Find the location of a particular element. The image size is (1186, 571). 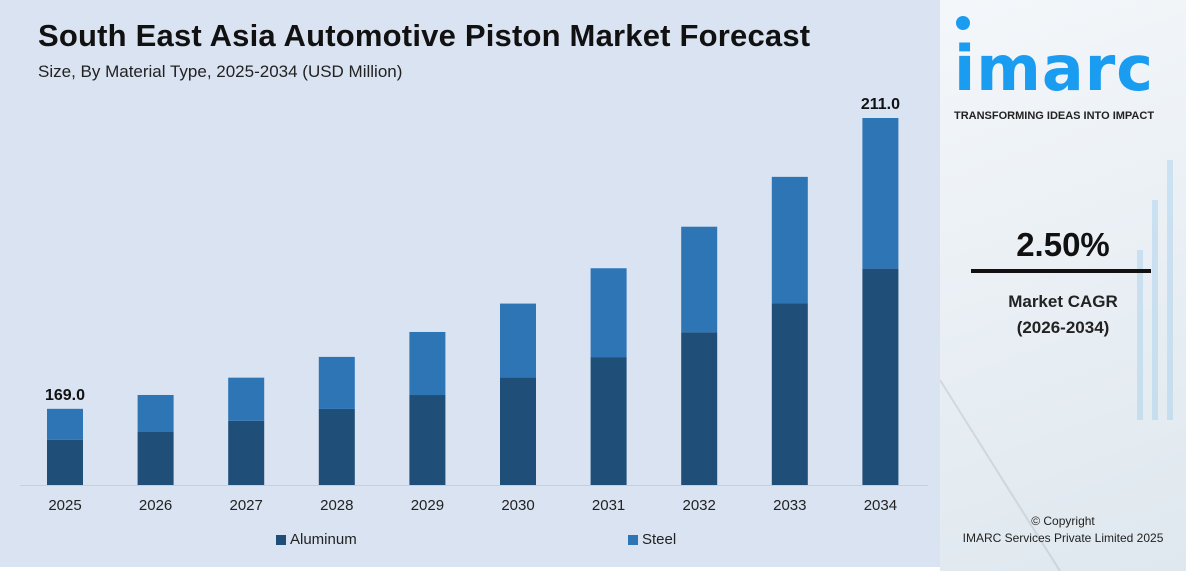

legend-swatch-steel is located at coordinates (633, 539).